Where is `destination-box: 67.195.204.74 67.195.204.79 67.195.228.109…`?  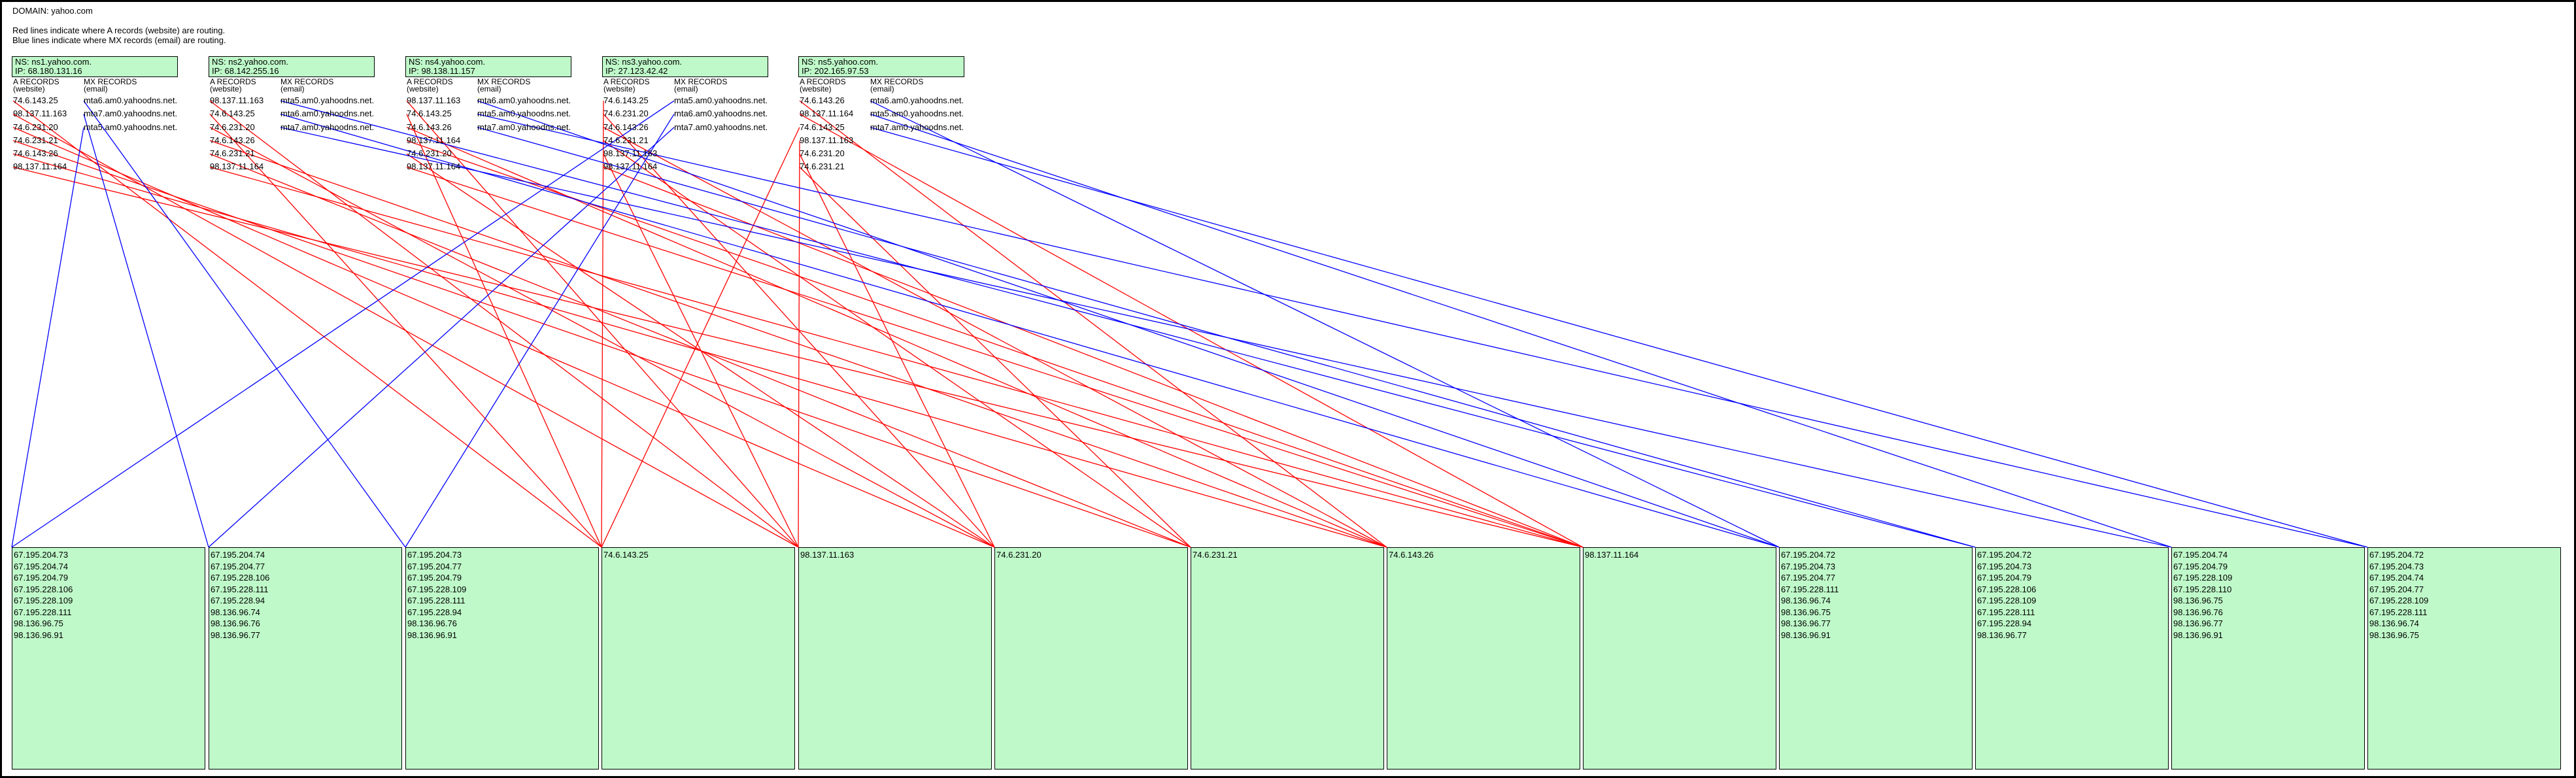 destination-box: 67.195.204.74 67.195.204.79 67.195.228.109… is located at coordinates (2268, 658).